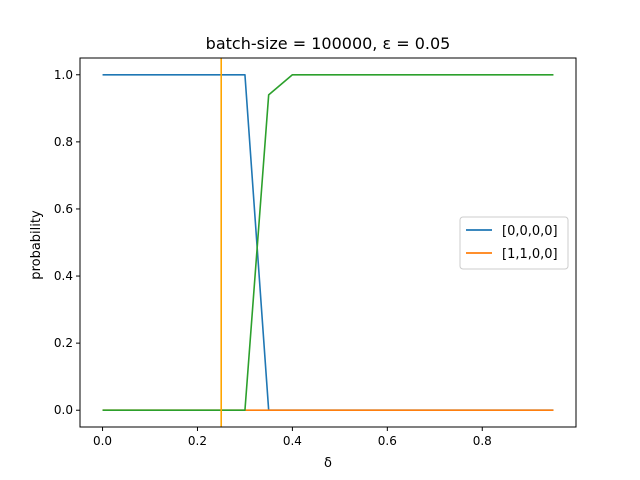 This screenshot has width=640, height=480. Describe the element at coordinates (530, 231) in the screenshot. I see `legend-entry: [0,0,0,0]` at that location.